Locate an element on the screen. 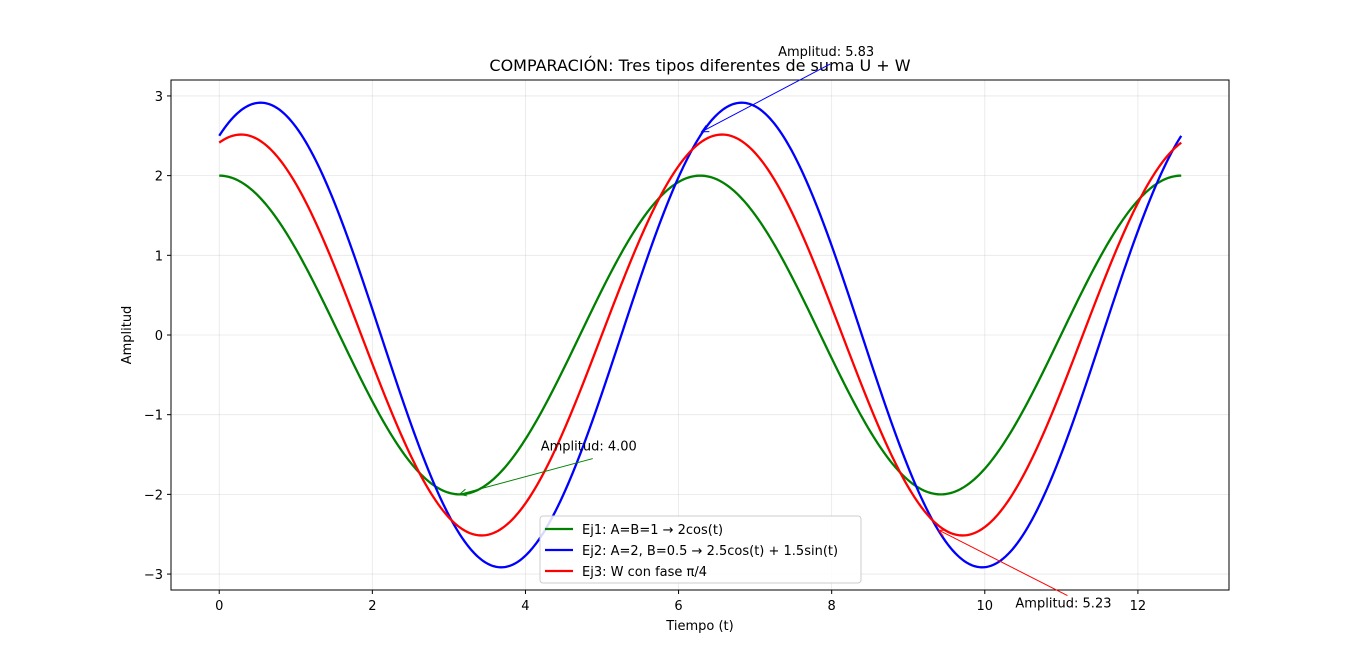  annotation-label: Amplitud: 4.00 is located at coordinates (589, 447).